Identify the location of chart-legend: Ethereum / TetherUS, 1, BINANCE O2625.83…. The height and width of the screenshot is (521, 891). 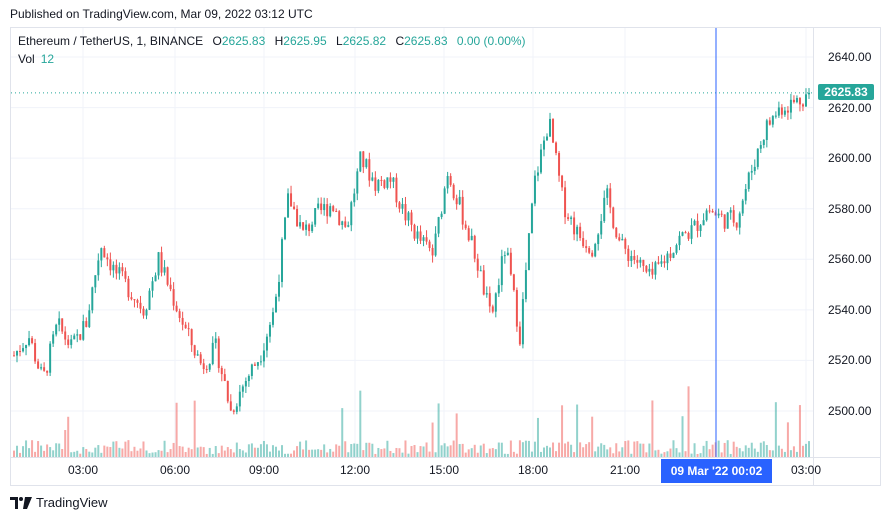
(272, 41).